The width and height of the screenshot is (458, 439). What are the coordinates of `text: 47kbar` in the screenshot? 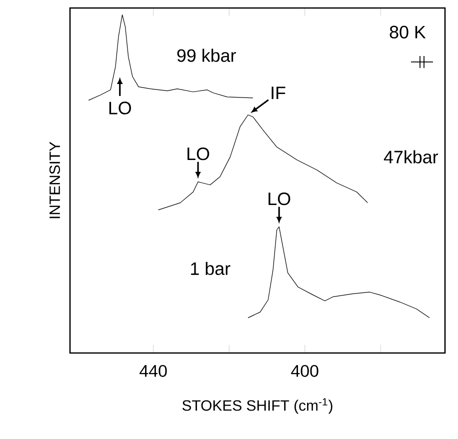 It's located at (411, 157).